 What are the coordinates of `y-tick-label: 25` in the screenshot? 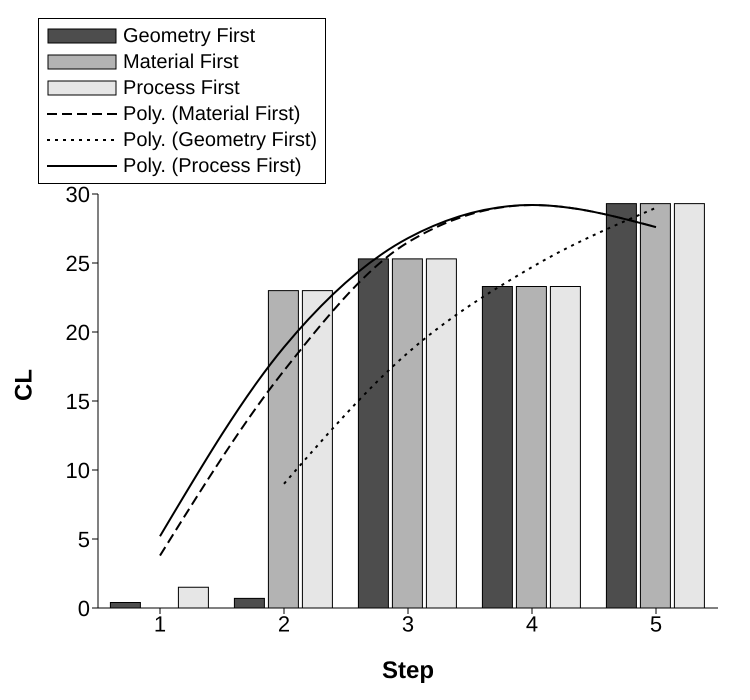 It's located at (78, 263).